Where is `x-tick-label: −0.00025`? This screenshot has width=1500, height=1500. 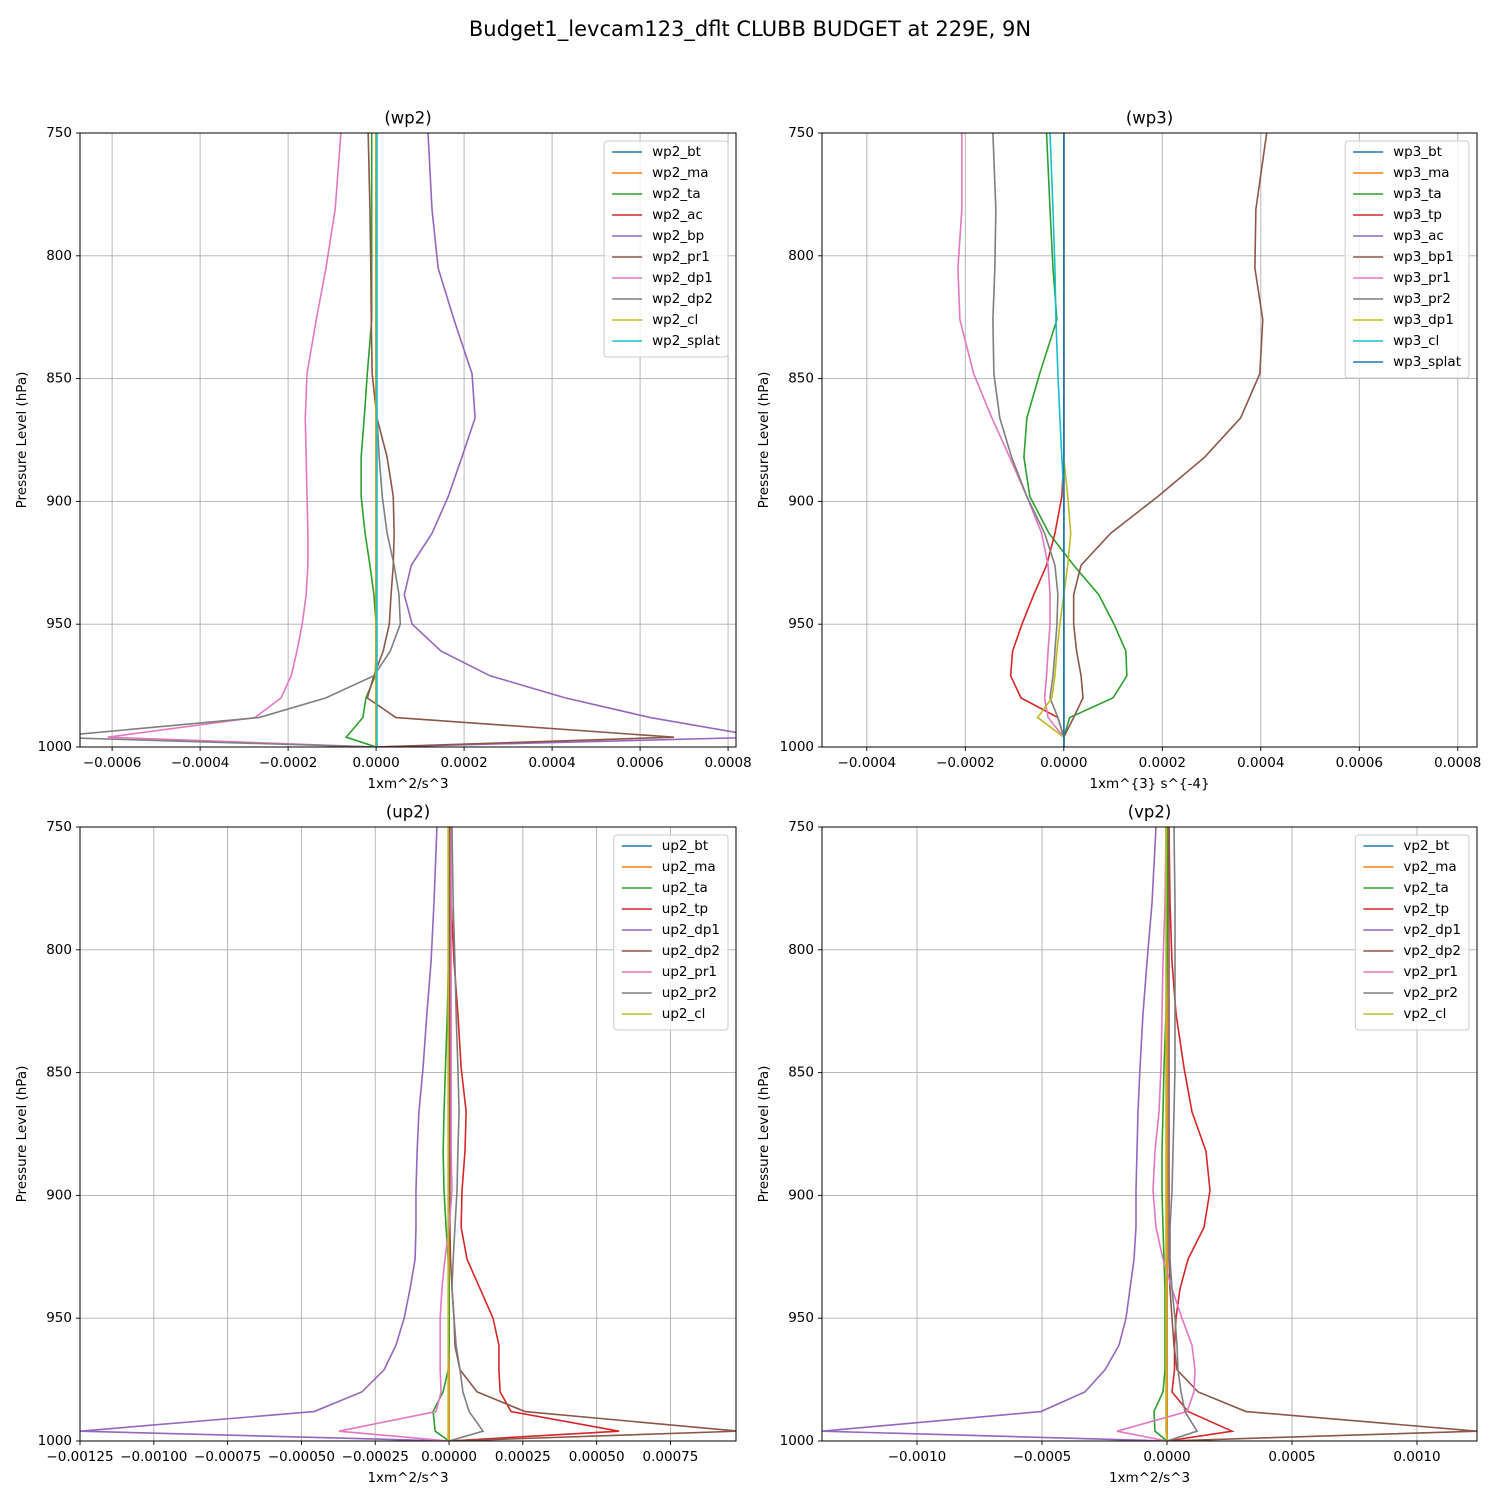
x-tick-label: −0.00025 is located at coordinates (375, 1457).